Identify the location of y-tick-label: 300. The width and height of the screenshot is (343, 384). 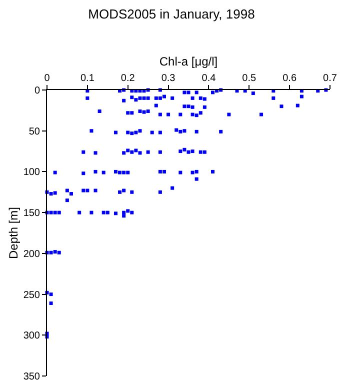
(31, 336).